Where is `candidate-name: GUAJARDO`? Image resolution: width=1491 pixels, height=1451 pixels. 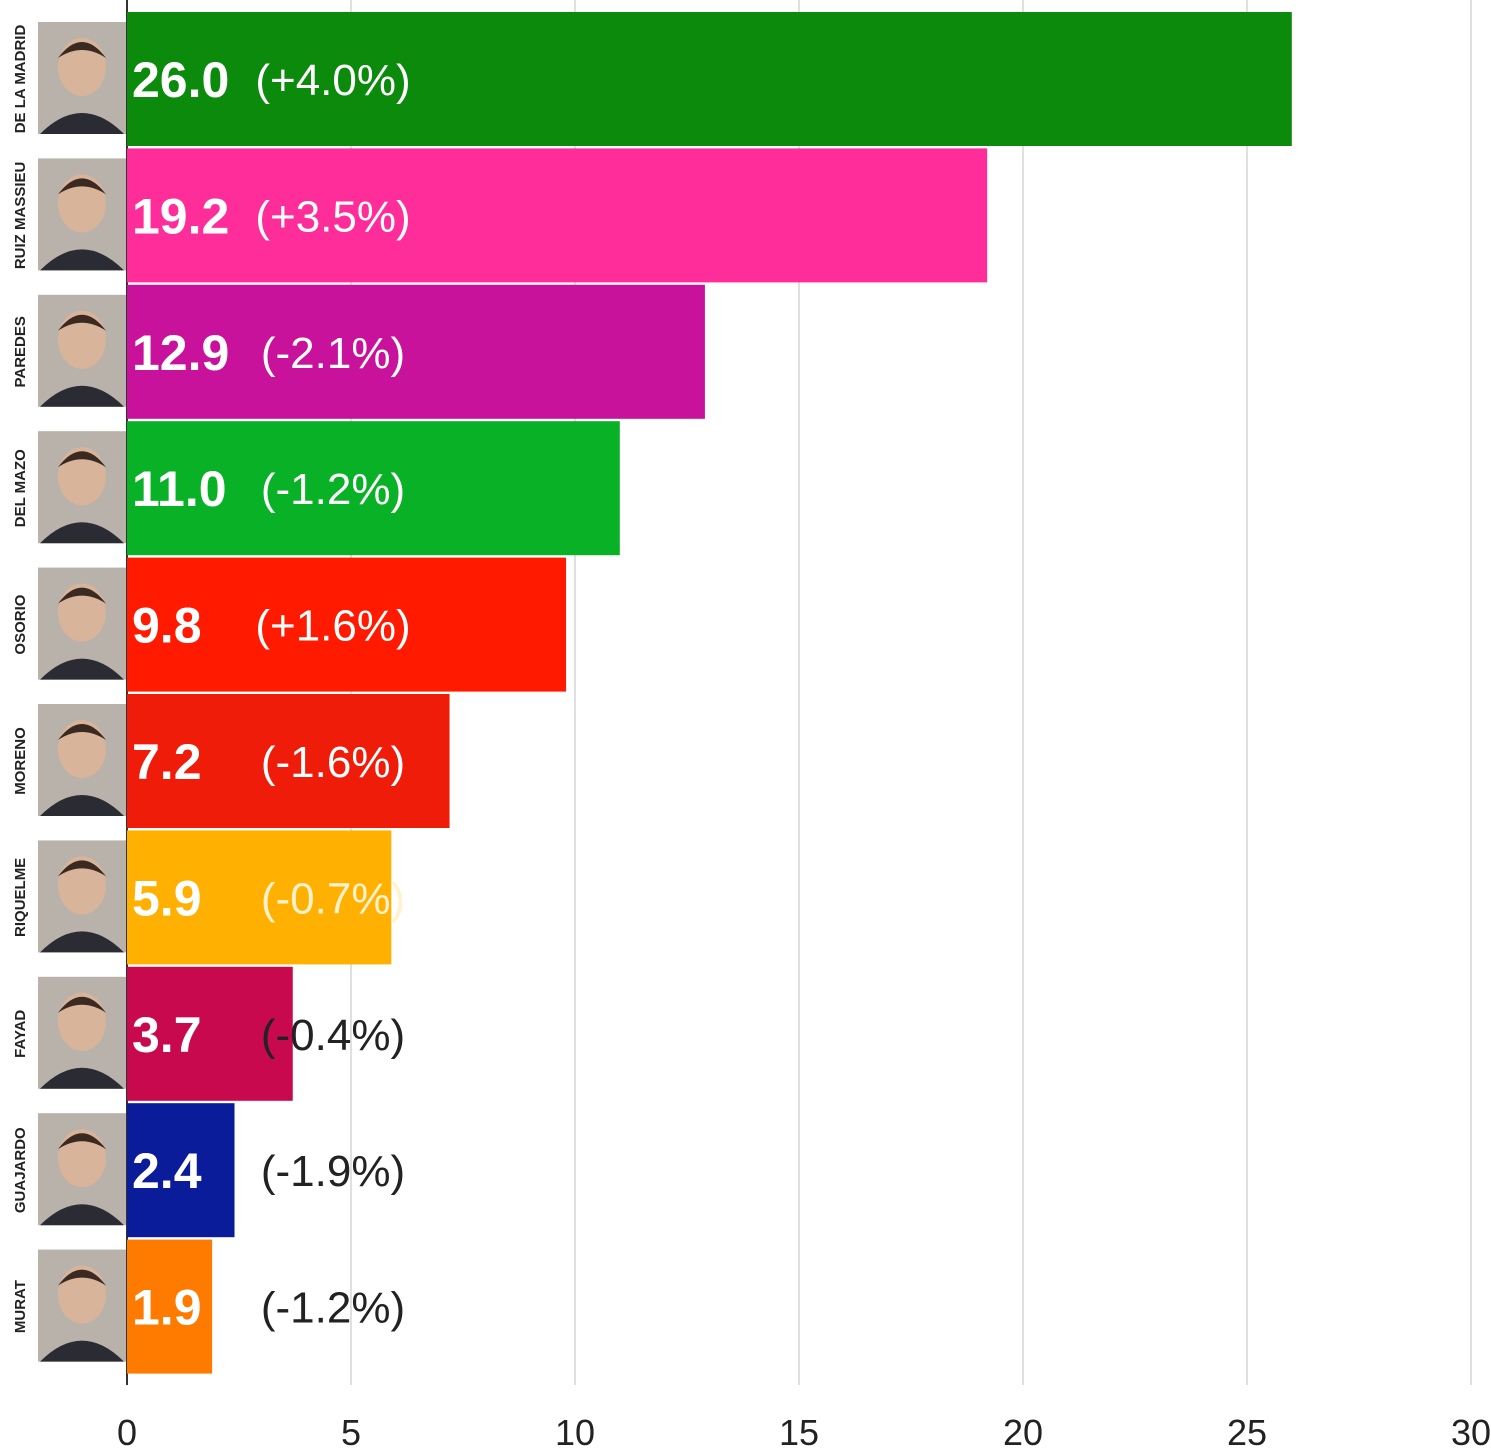 candidate-name: GUAJARDO is located at coordinates (20, 1170).